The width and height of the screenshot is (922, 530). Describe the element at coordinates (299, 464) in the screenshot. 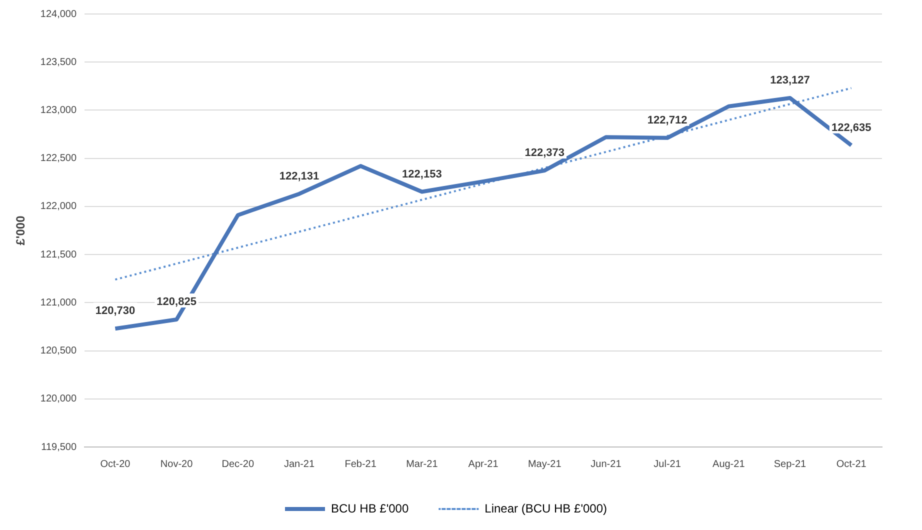

I see `x-tick-label: Jan-21` at that location.